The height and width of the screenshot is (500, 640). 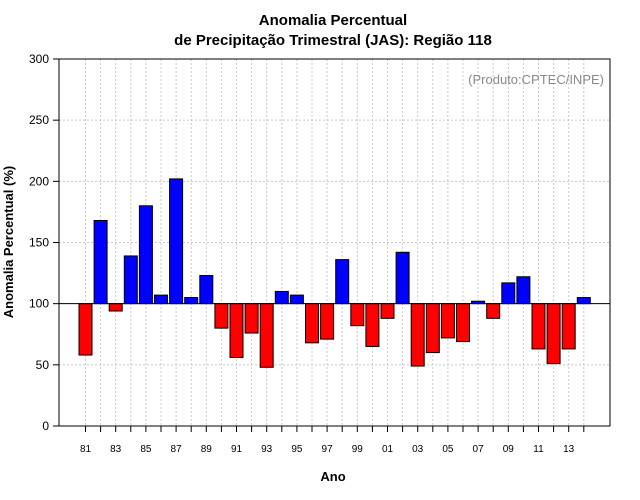 What do you see at coordinates (479, 449) in the screenshot?
I see `x-tick-label: 07` at bounding box center [479, 449].